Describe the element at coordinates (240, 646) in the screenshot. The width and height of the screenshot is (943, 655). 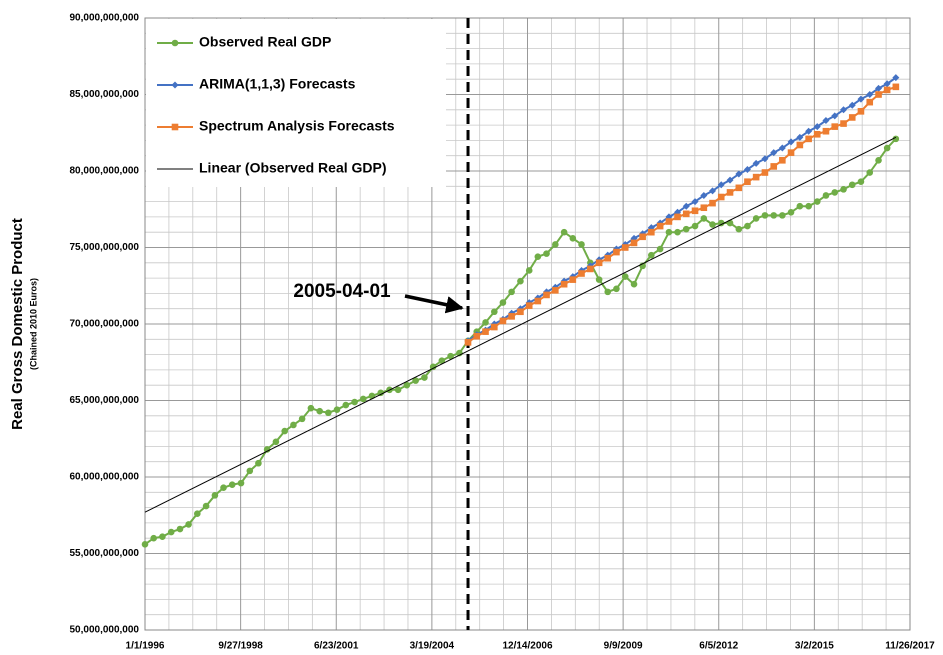
I see `x-tick-label: 9/27/1998` at that location.